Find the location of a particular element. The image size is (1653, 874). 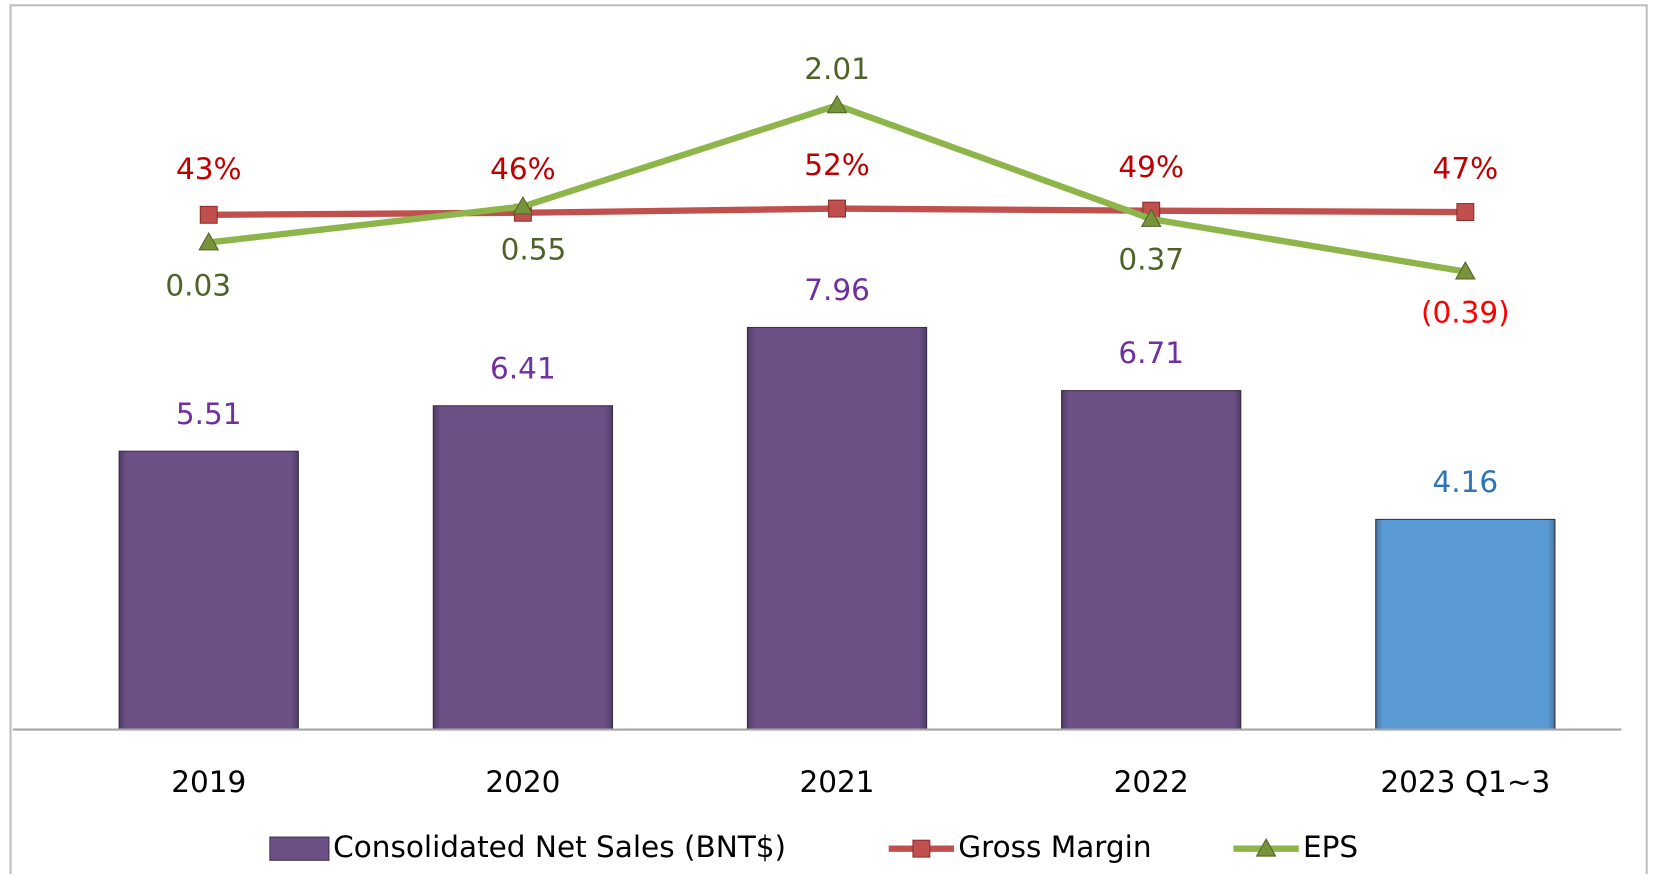

data-label: 52% is located at coordinates (837, 165).